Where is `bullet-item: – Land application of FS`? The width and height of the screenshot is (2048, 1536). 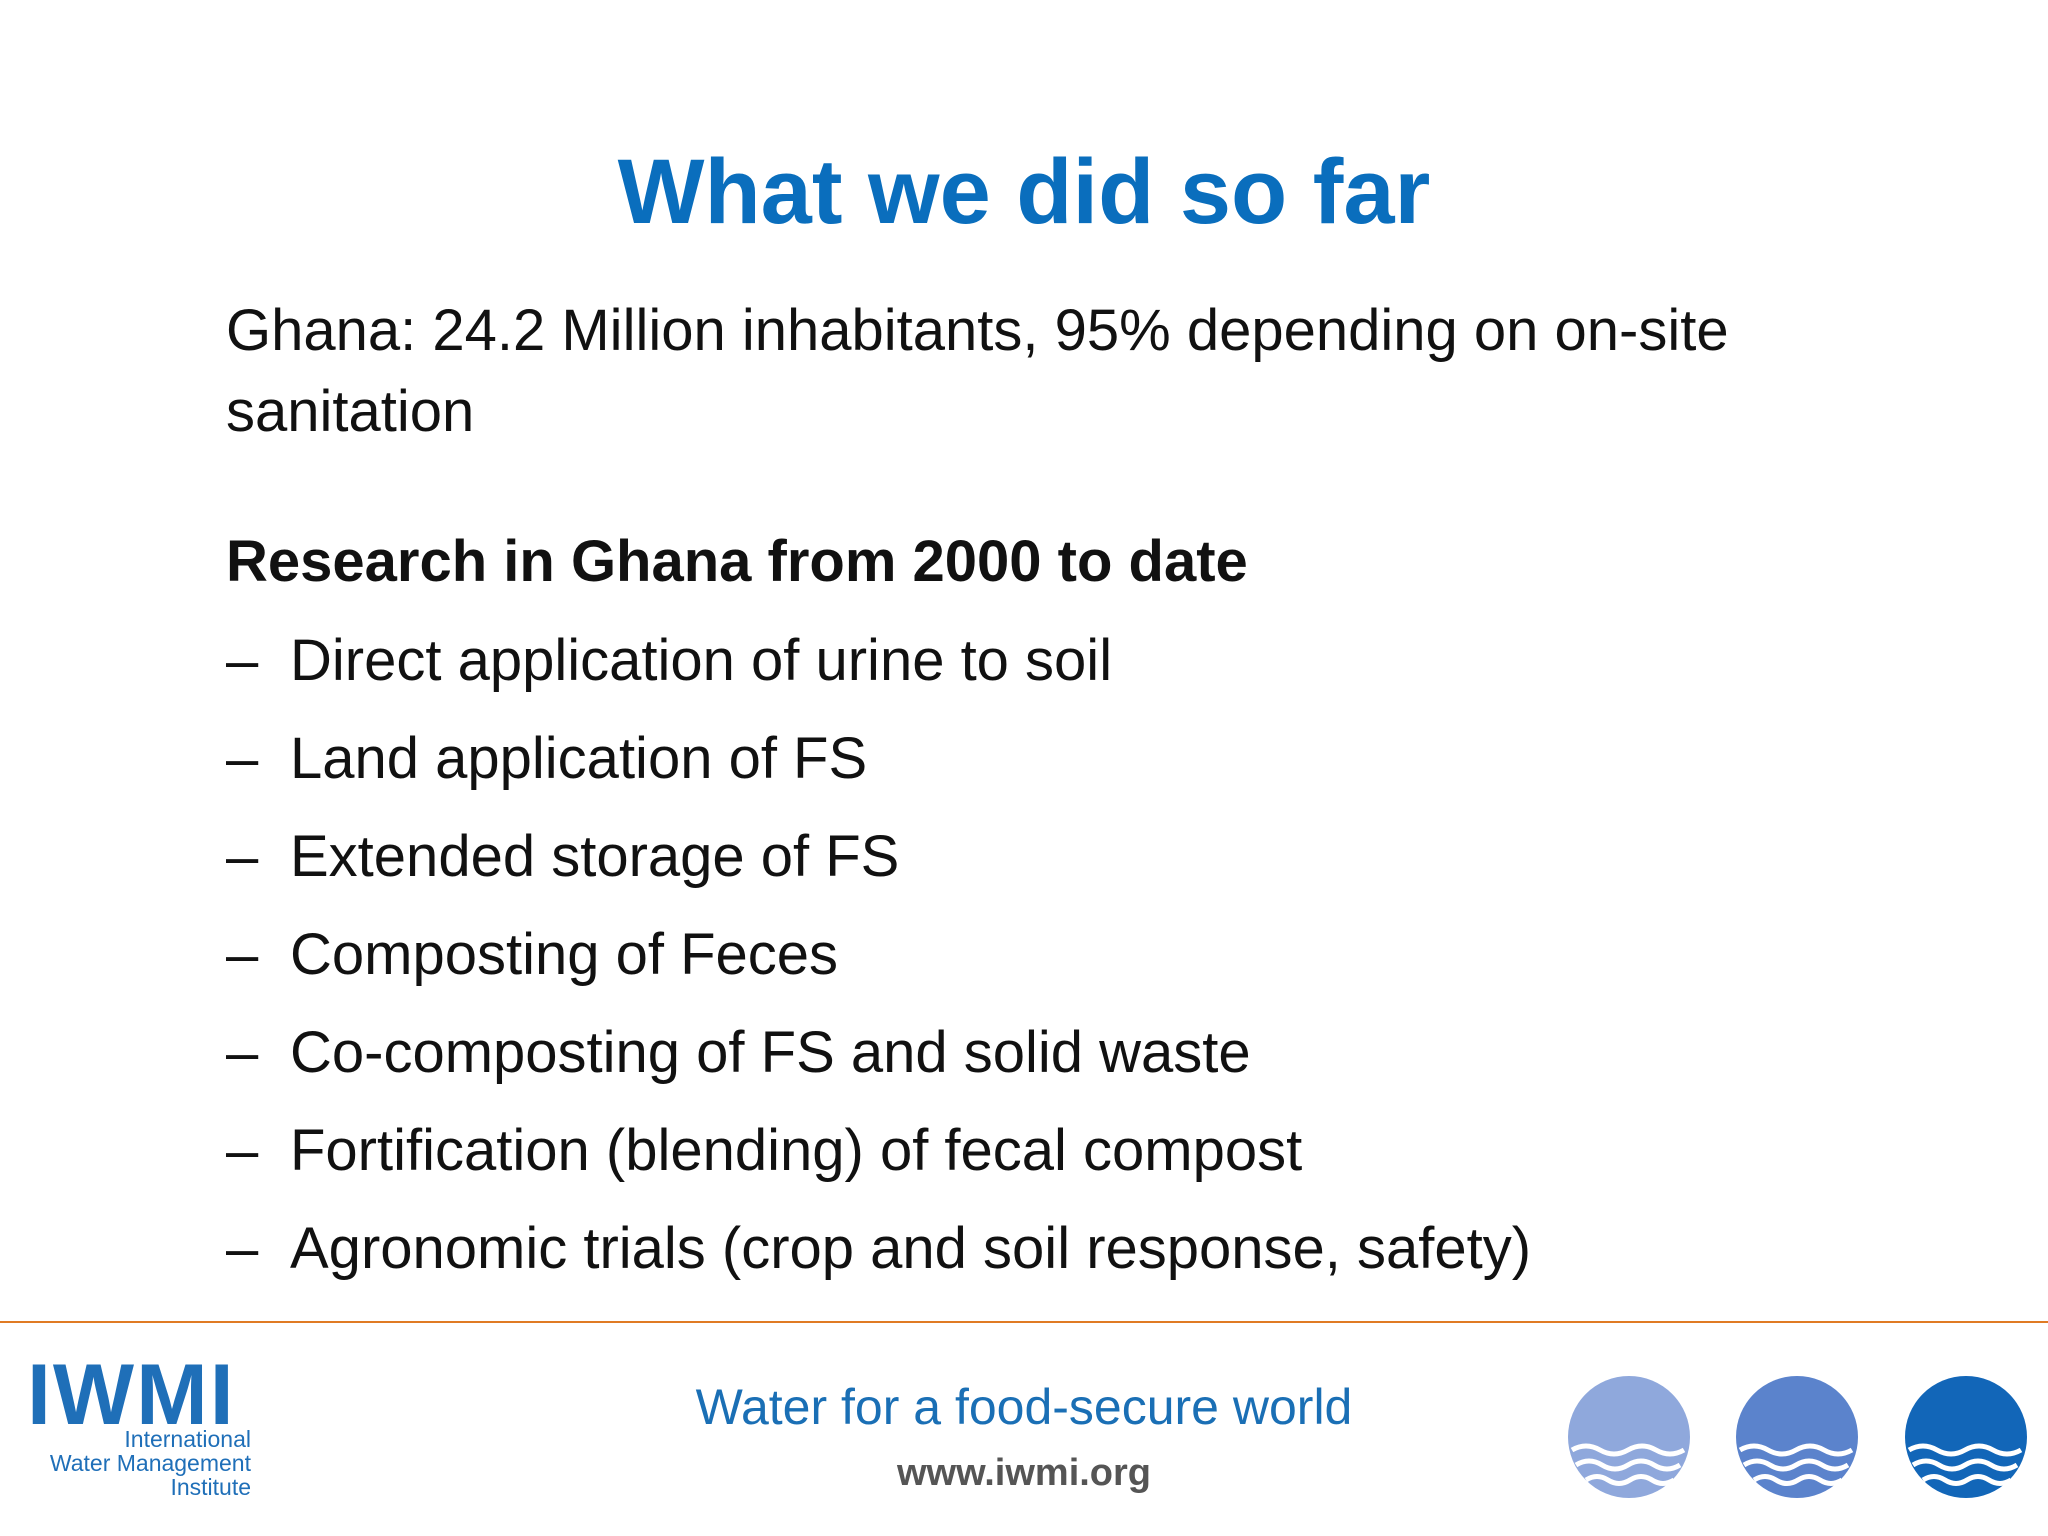 bullet-item: – Land application of FS is located at coordinates (1076, 760).